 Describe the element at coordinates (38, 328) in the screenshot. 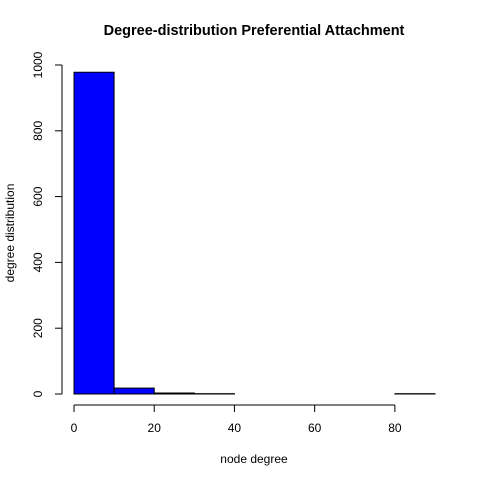

I see `y-tick-label: 200` at that location.